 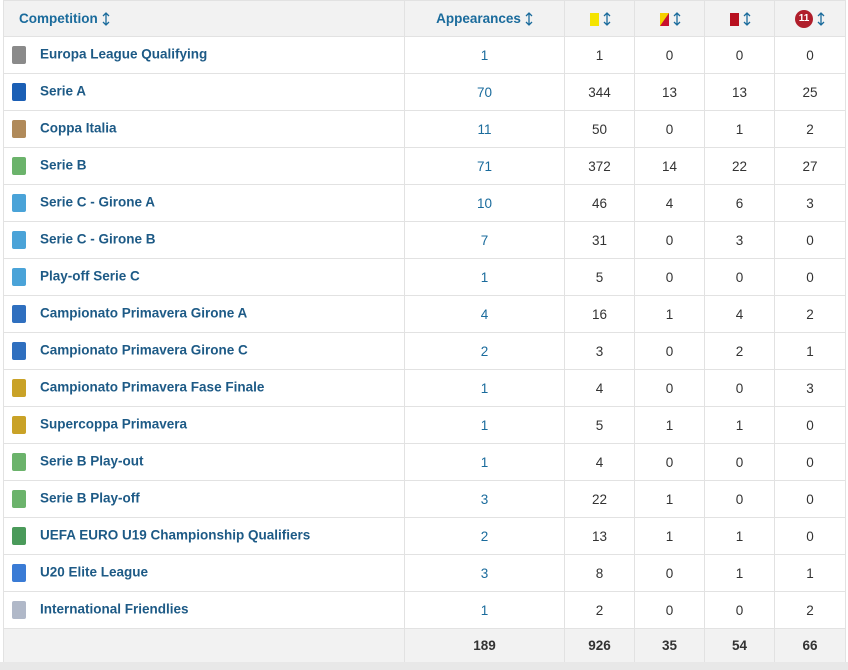 What do you see at coordinates (484, 240) in the screenshot?
I see `appearances-cell: 7` at bounding box center [484, 240].